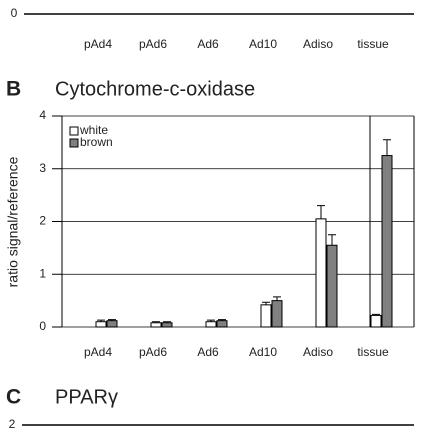  What do you see at coordinates (13, 89) in the screenshot?
I see `panel-letter: B` at bounding box center [13, 89].